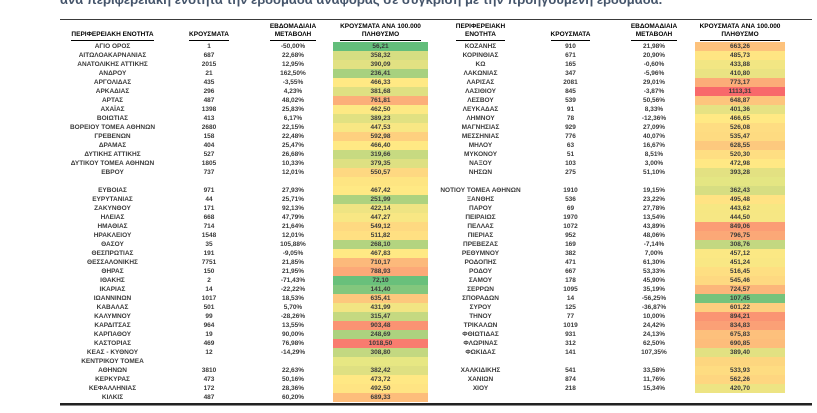  I want to click on cases-cell: 469, so click(209, 343).